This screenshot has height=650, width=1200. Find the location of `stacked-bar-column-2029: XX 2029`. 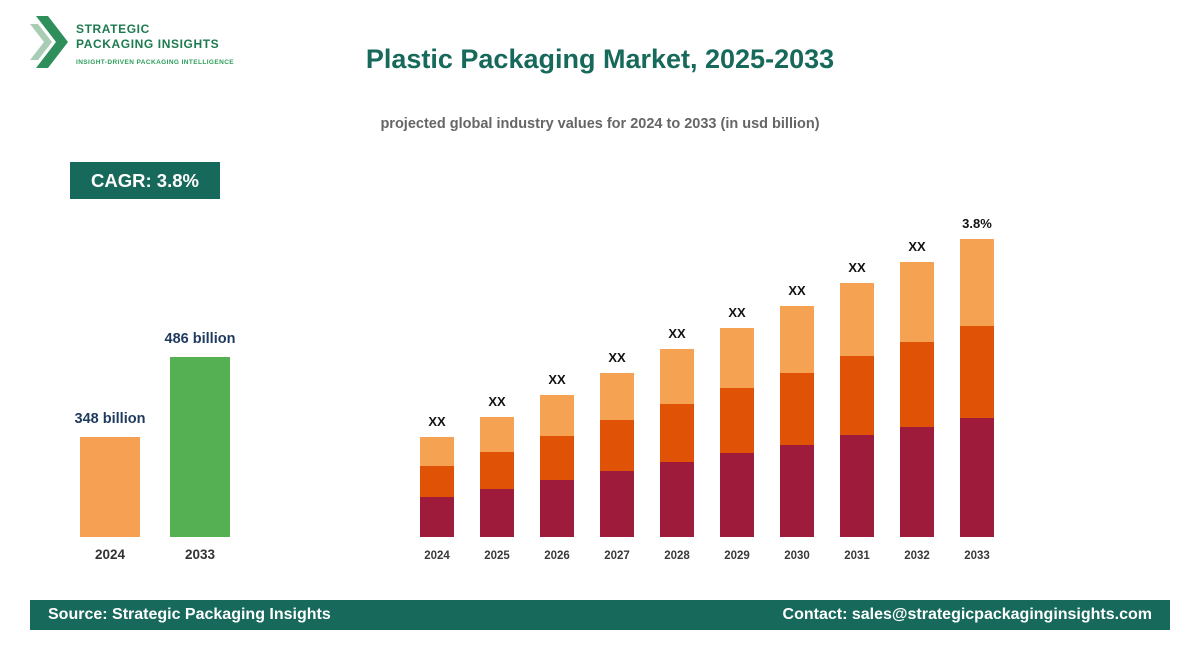

stacked-bar-column-2029: XX 2029 is located at coordinates (737, 387).